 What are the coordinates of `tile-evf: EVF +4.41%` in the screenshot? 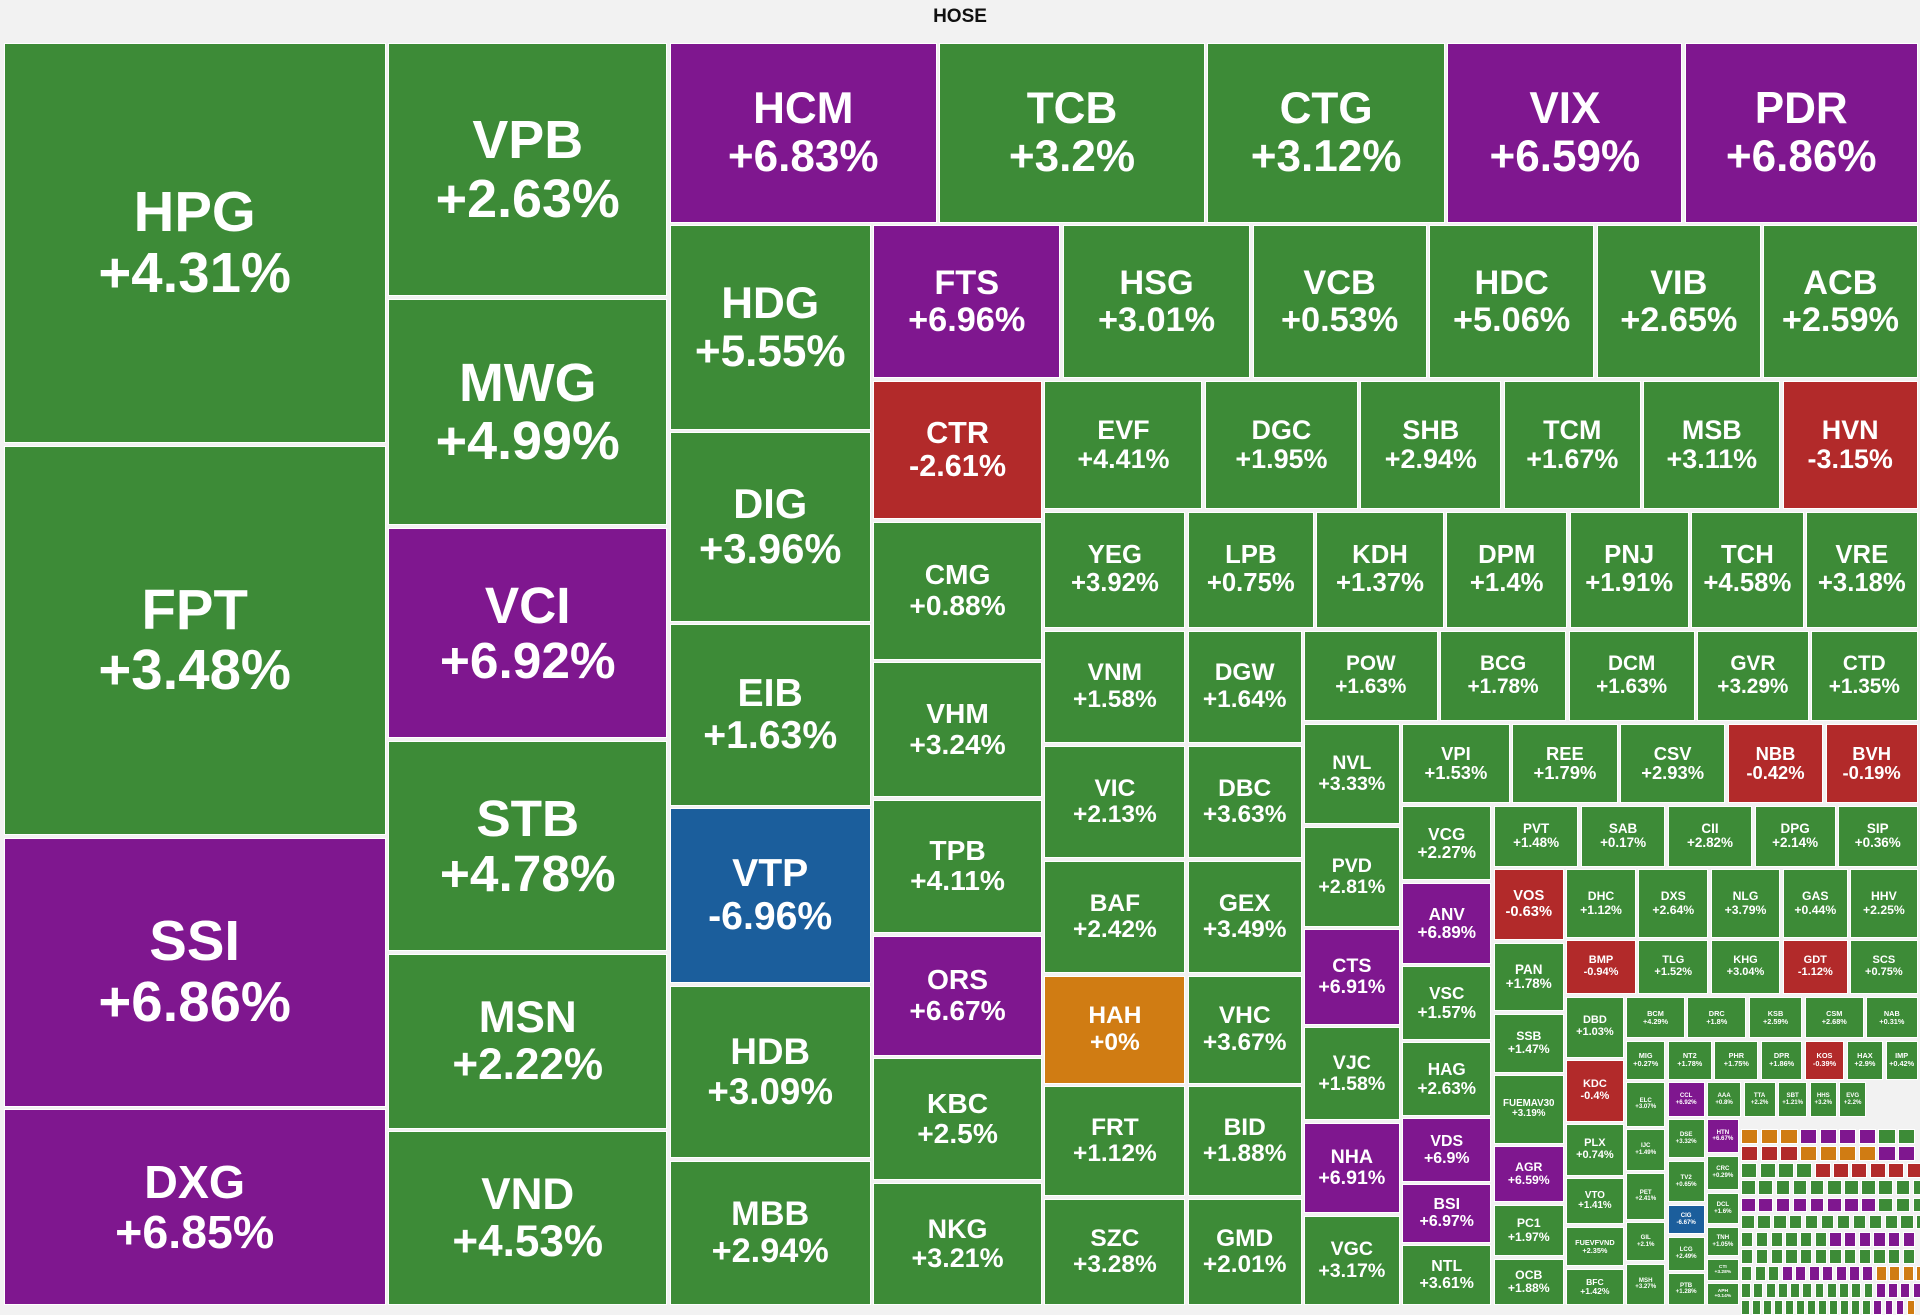 It's located at (1123, 445).